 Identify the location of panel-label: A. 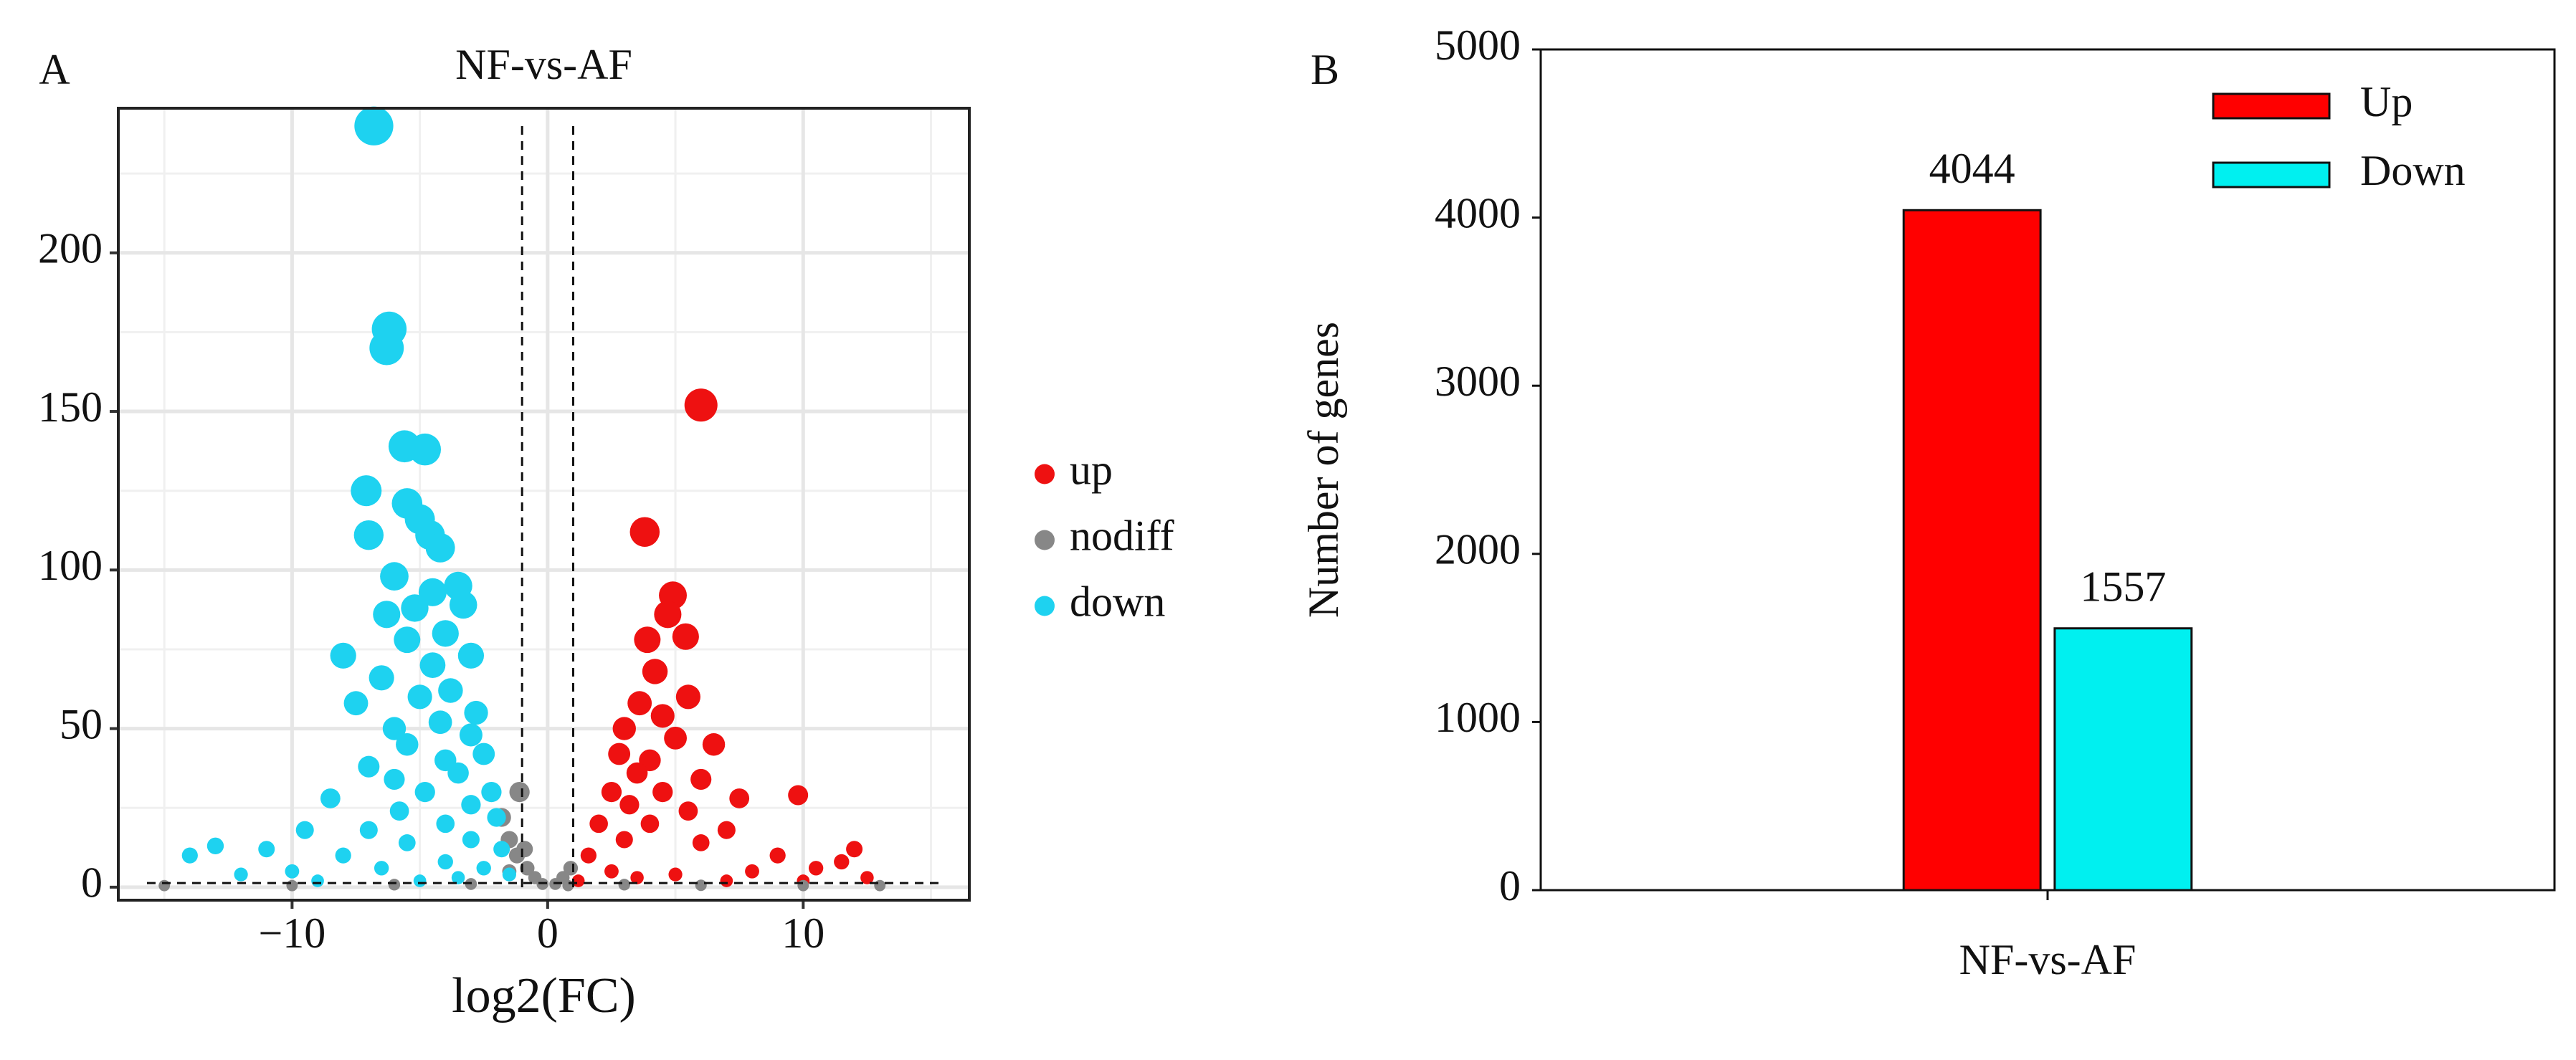
(54, 69).